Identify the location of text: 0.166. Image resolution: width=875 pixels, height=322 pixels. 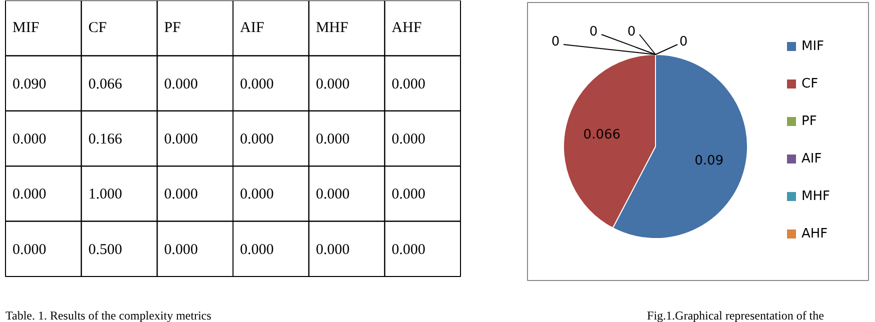
(105, 140).